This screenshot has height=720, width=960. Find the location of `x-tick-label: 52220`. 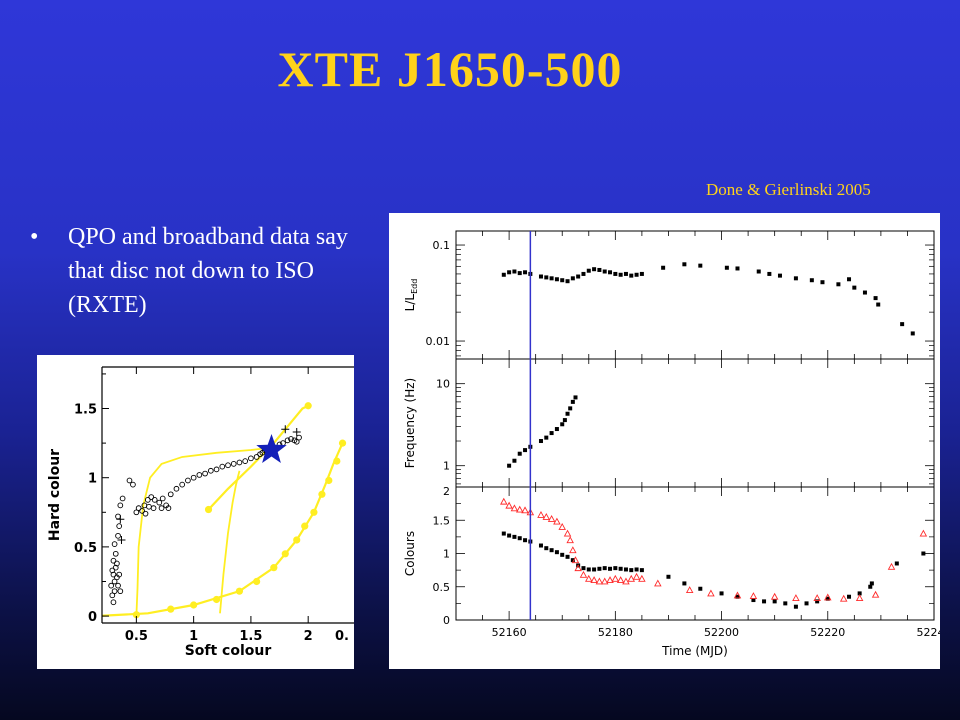

x-tick-label: 52220 is located at coordinates (827, 632).